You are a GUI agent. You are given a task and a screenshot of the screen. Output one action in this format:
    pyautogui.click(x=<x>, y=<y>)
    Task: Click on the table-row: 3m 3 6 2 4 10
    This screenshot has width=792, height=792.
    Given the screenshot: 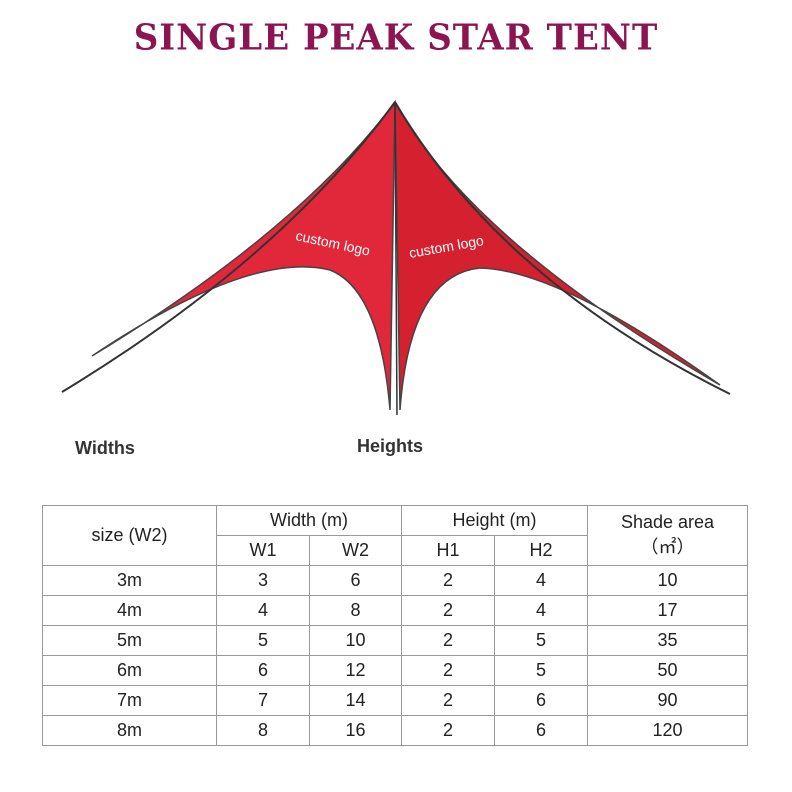 What is the action you would take?
    pyautogui.click(x=395, y=580)
    